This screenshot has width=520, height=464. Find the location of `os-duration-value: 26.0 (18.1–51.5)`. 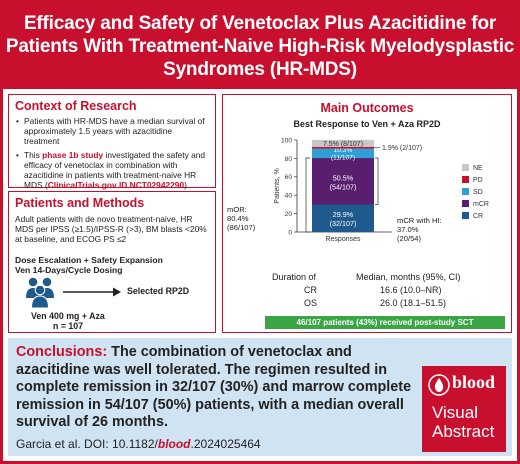

os-duration-value: 26.0 (18.1–51.5) is located at coordinates (413, 303).